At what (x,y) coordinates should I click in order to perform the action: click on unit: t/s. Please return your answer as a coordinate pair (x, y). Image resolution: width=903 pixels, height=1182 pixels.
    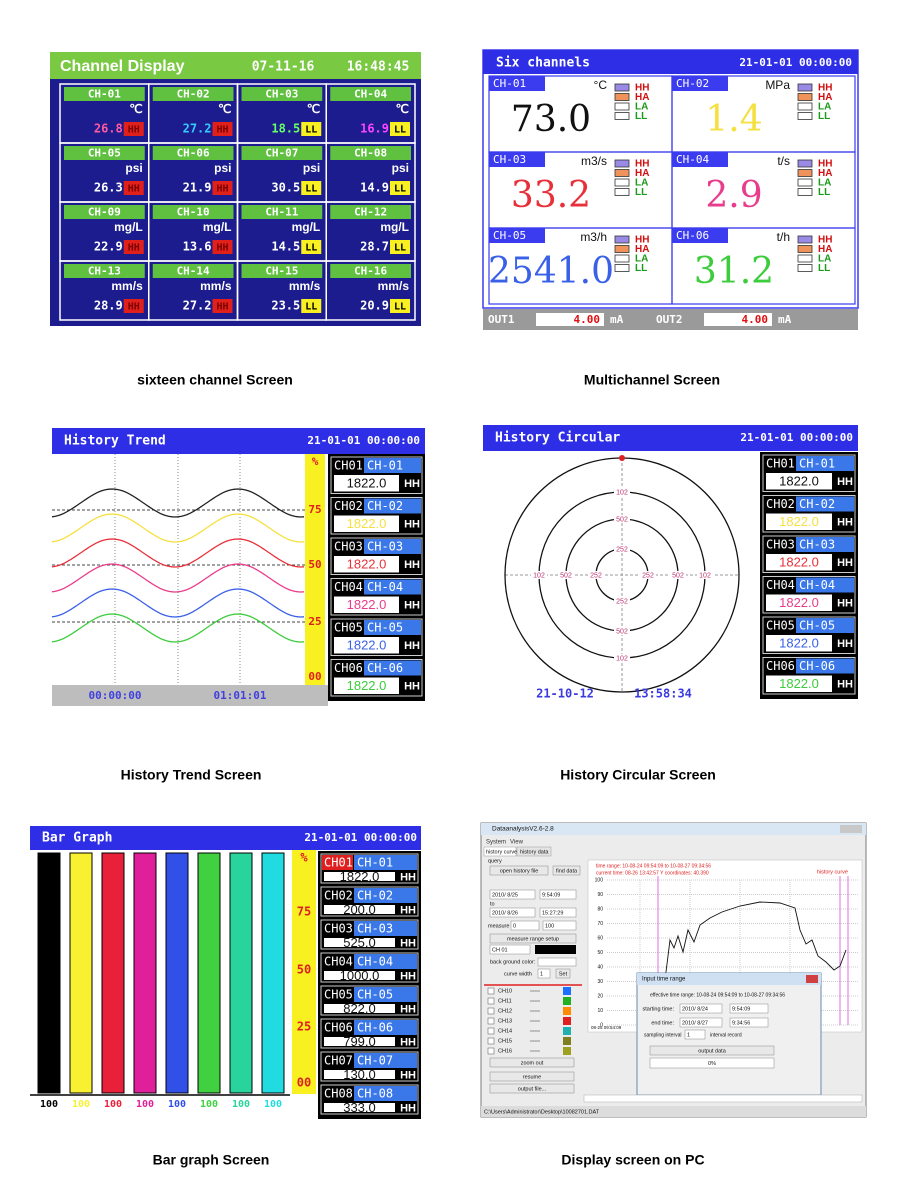
    Looking at the image, I should click on (783, 161).